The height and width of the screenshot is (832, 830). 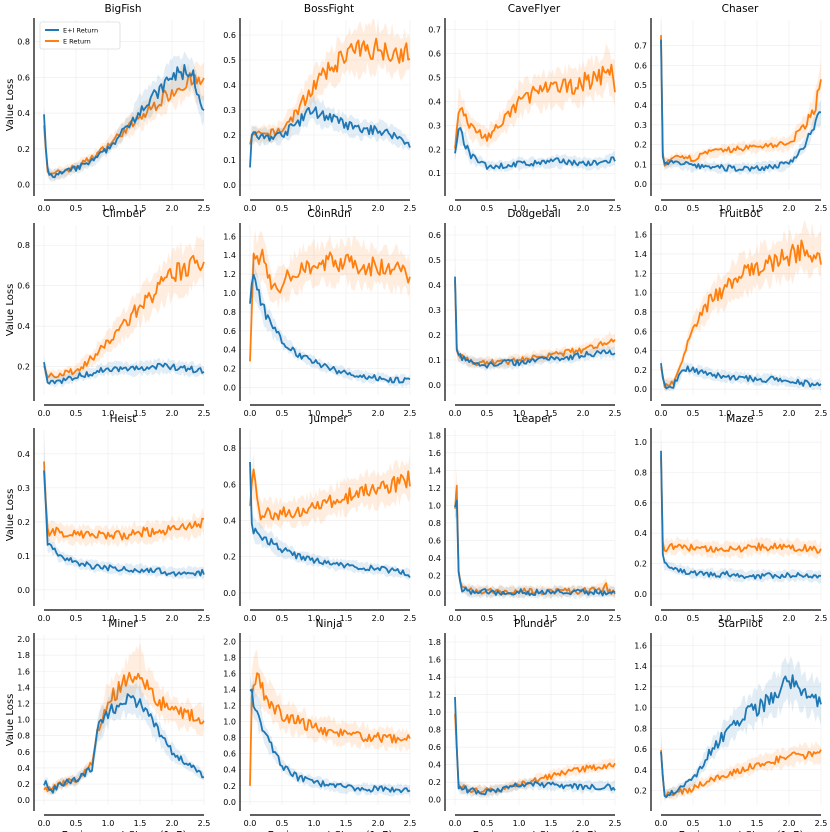 What do you see at coordinates (328, 419) in the screenshot?
I see `subplot-title: Jumper` at bounding box center [328, 419].